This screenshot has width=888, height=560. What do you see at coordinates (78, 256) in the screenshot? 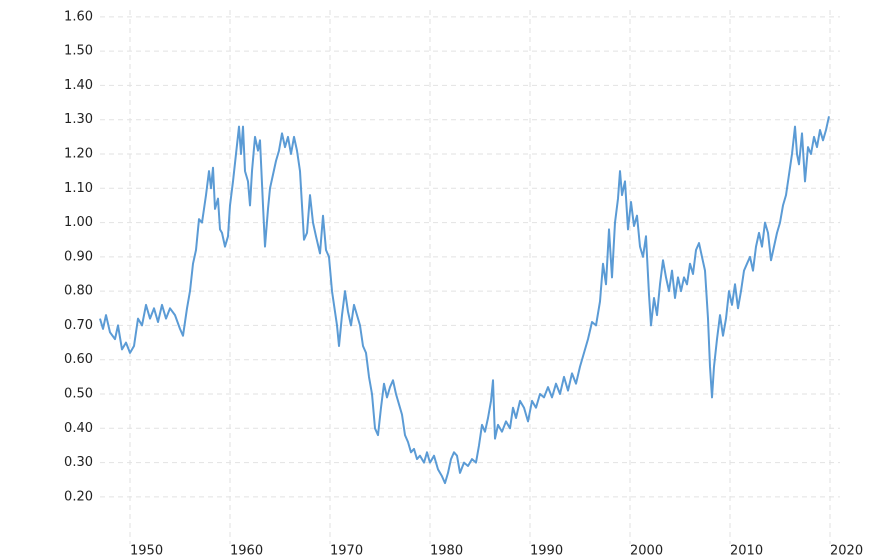
I see `y-tick-label: 0.90` at bounding box center [78, 256].